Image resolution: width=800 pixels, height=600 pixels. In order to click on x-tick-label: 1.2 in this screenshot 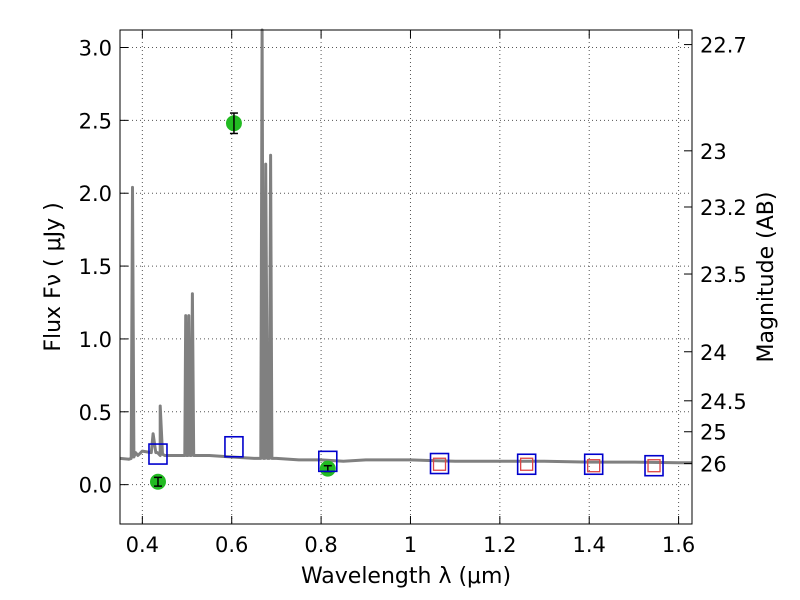, I will do `click(499, 545)`.